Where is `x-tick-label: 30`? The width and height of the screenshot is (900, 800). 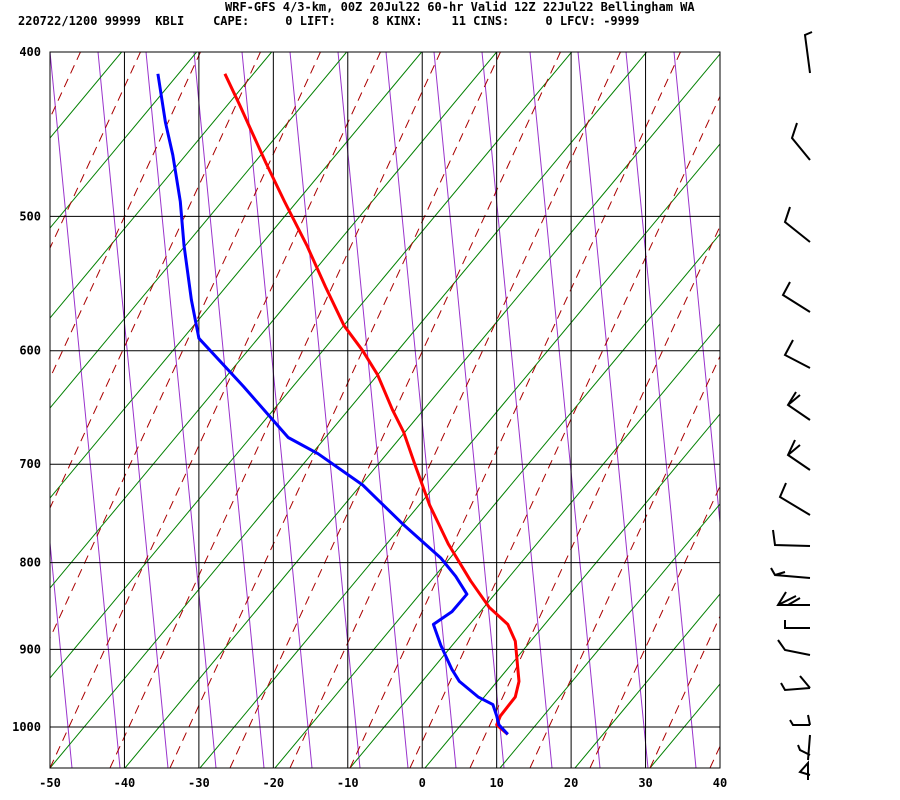
x-tick-label: 30 is located at coordinates (645, 783).